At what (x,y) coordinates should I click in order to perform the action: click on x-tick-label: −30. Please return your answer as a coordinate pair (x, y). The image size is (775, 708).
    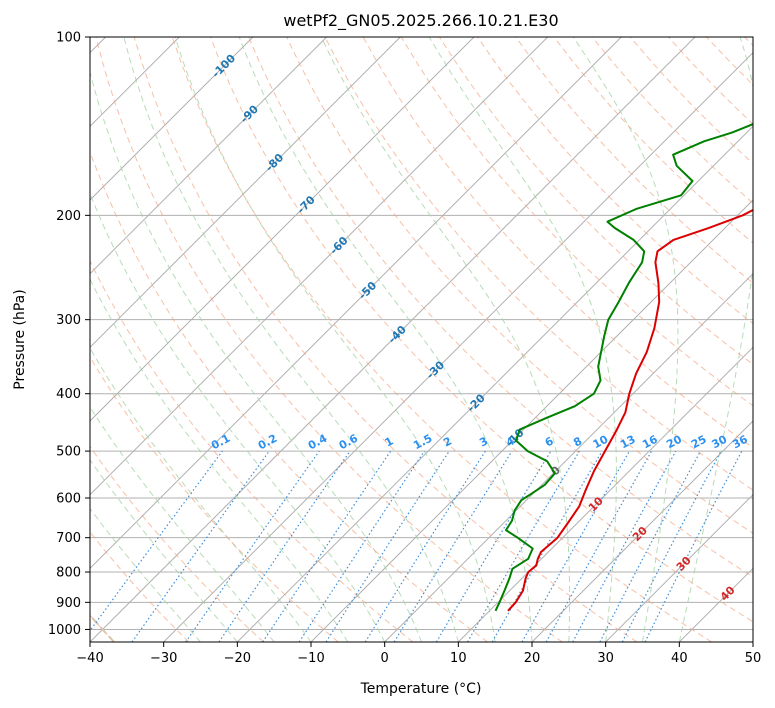
    Looking at the image, I should click on (163, 658).